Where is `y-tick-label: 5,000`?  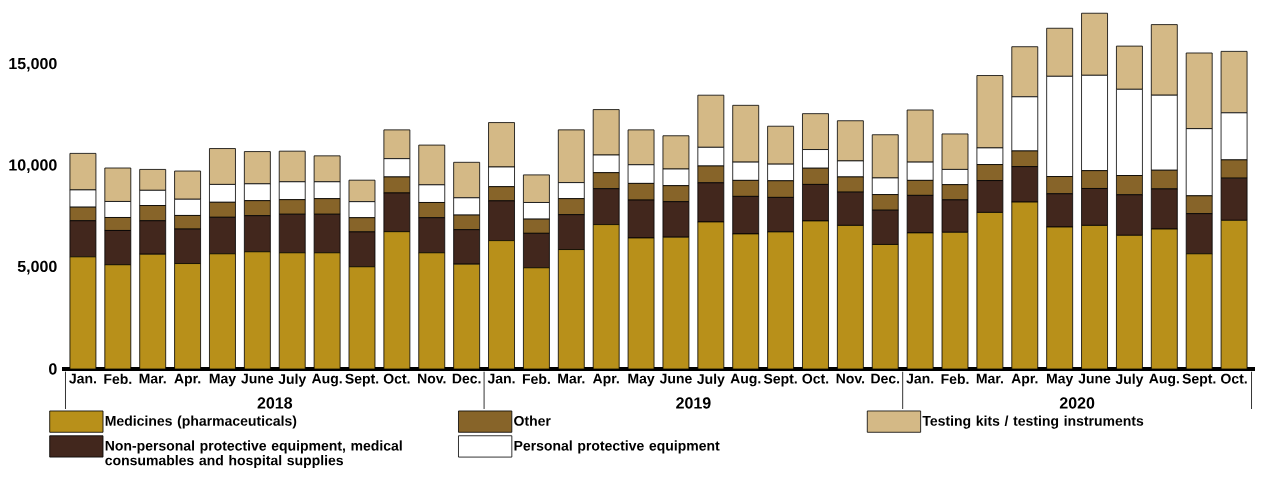
y-tick-label: 5,000 is located at coordinates (37, 267).